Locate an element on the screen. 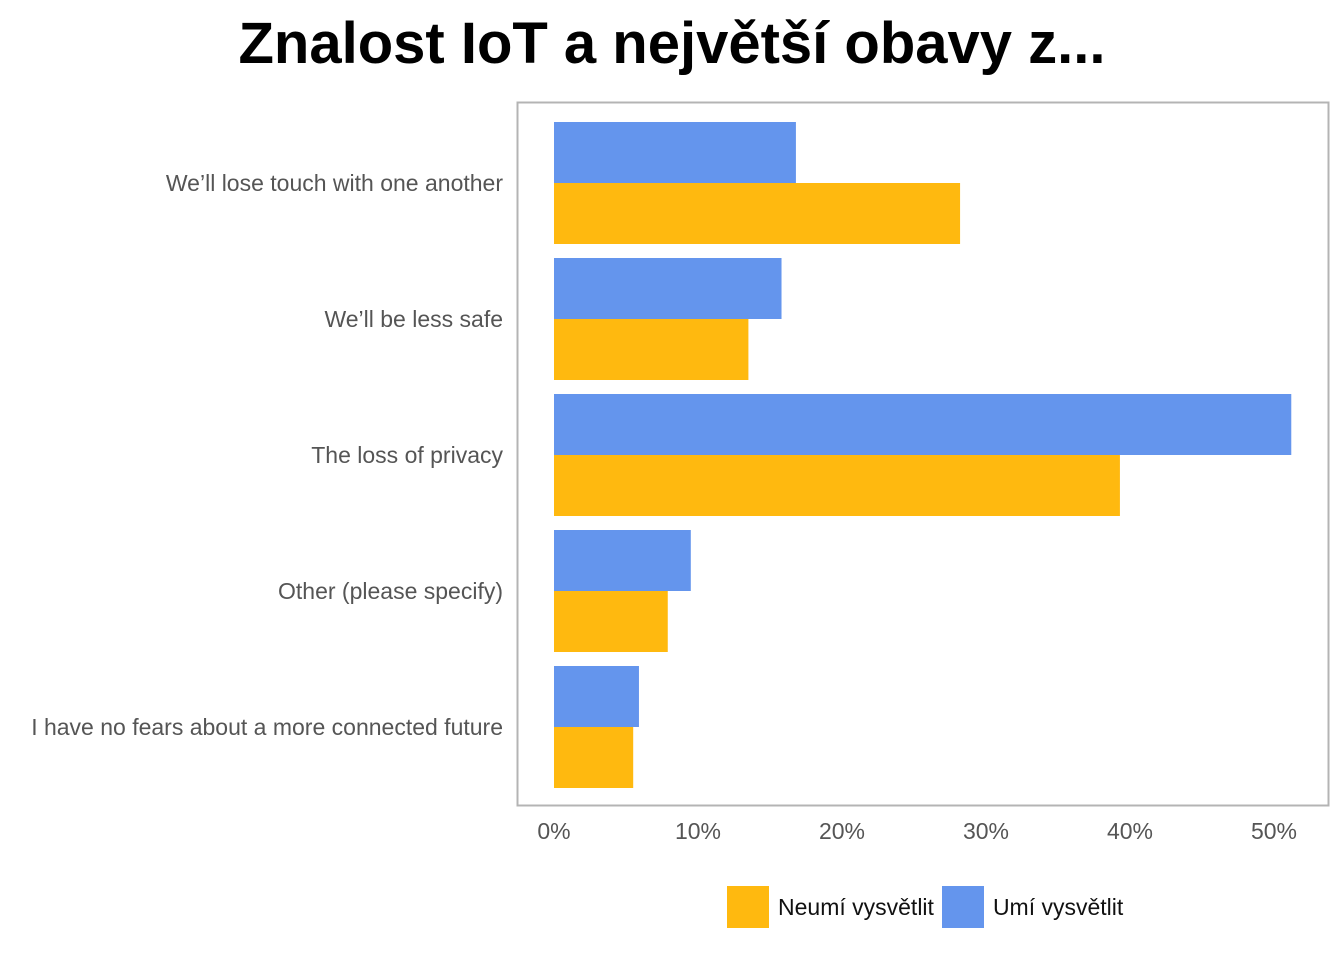  legend-label: Neumí vysvětlit is located at coordinates (856, 906).